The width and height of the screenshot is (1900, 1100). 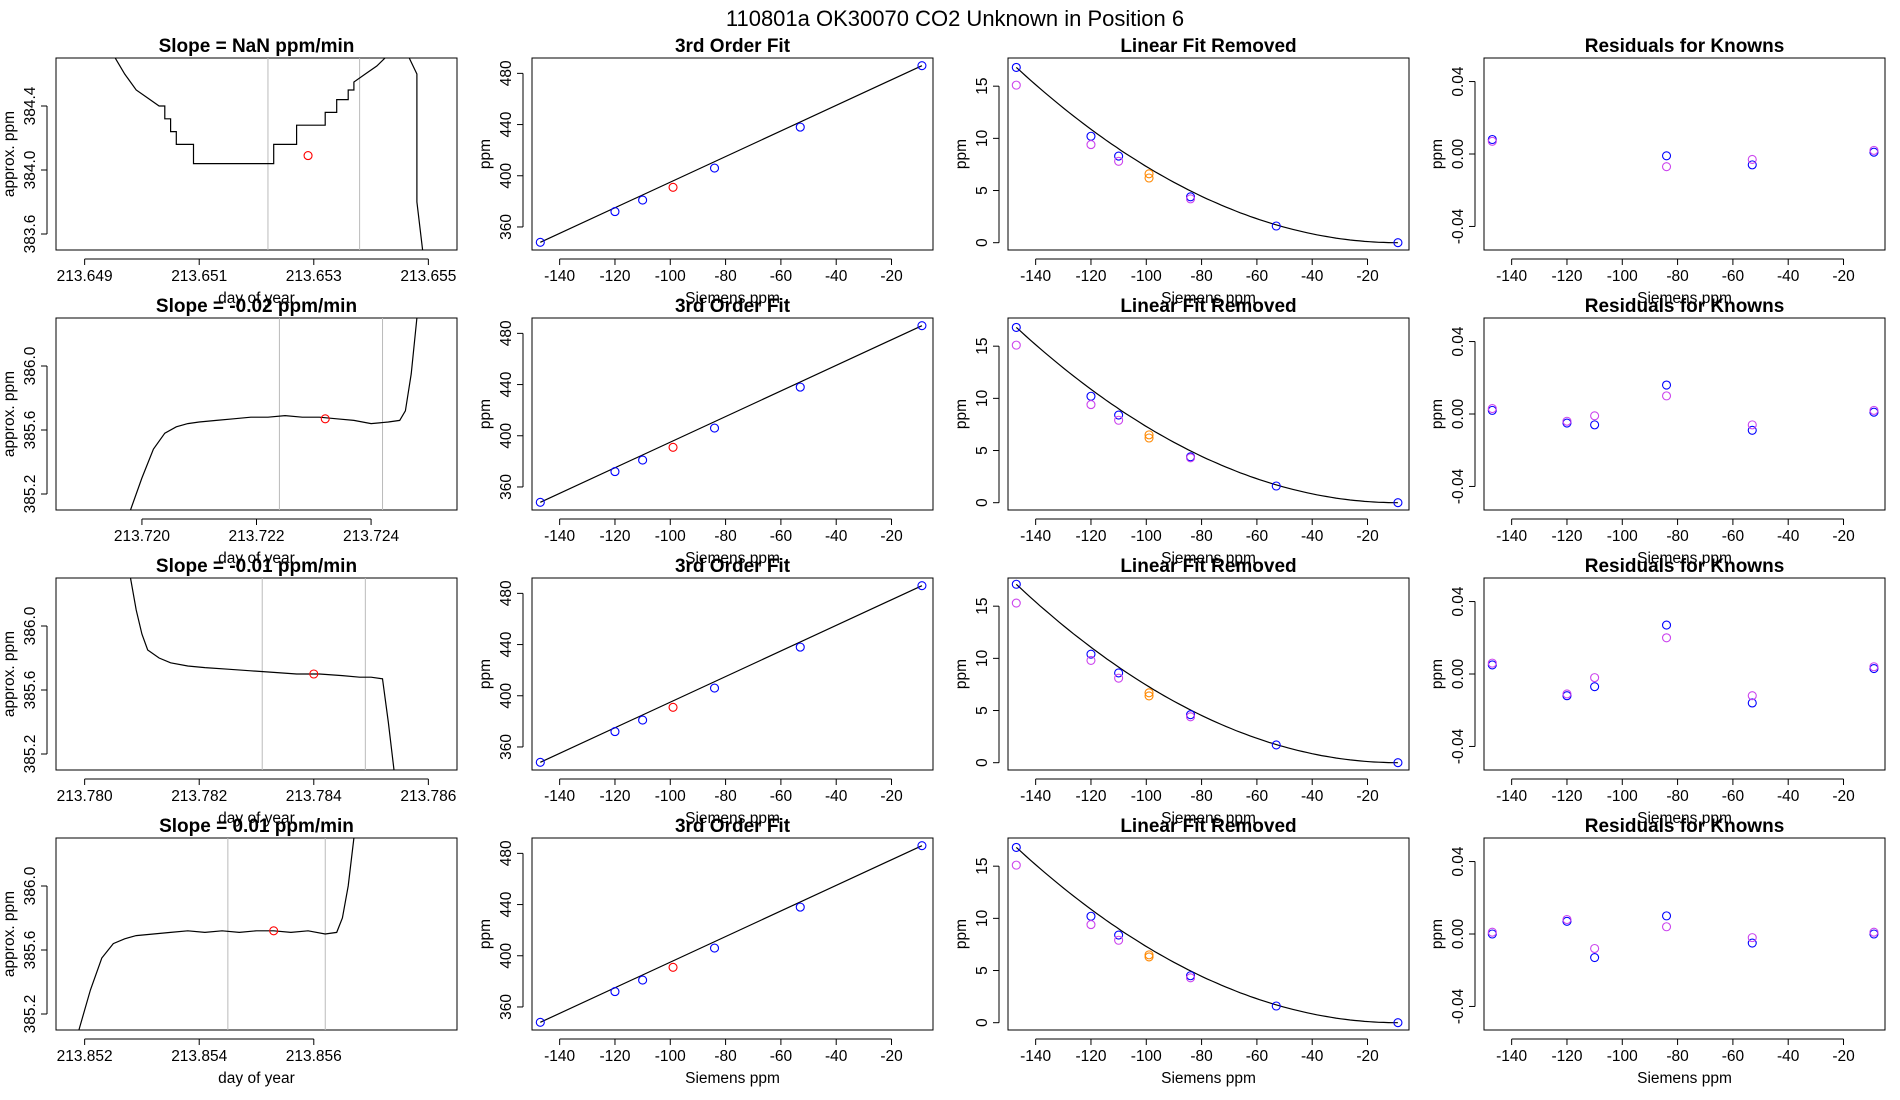 What do you see at coordinates (982, 242) in the screenshot?
I see `y-tick-label: 0` at bounding box center [982, 242].